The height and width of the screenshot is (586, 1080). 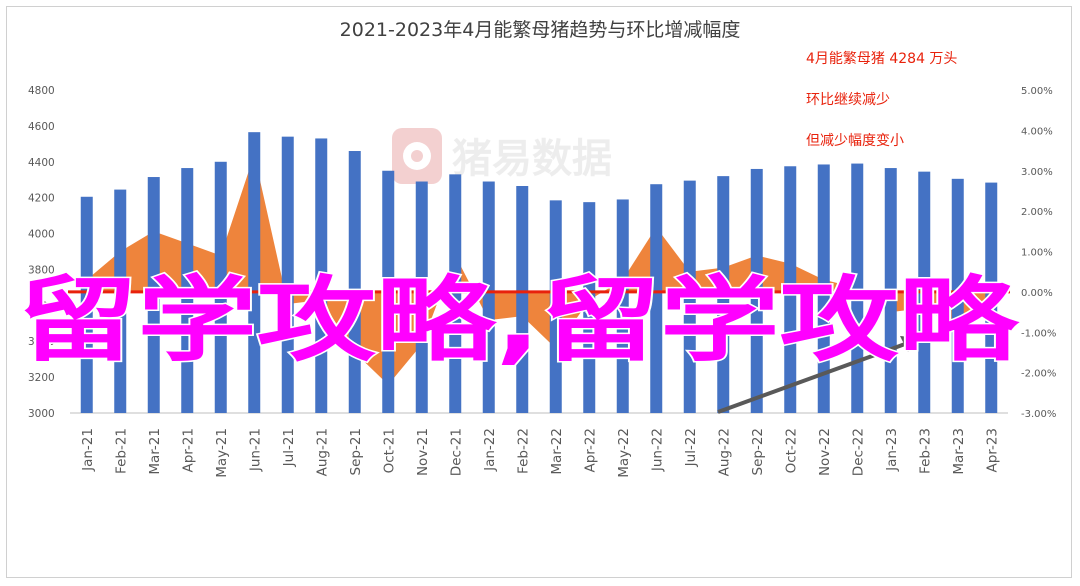 What do you see at coordinates (322, 452) in the screenshot?
I see `x-tick-label: Aug-21` at bounding box center [322, 452].